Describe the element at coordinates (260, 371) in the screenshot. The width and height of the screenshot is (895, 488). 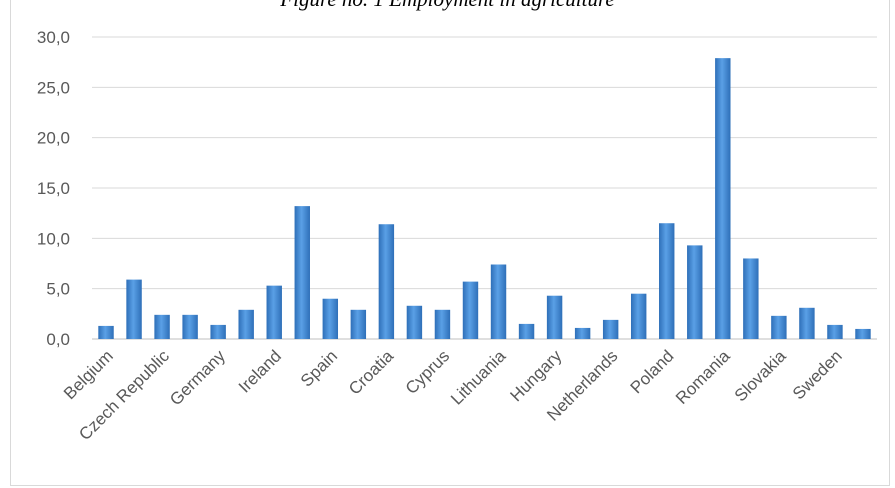
I see `x-category-label: Ireland` at that location.